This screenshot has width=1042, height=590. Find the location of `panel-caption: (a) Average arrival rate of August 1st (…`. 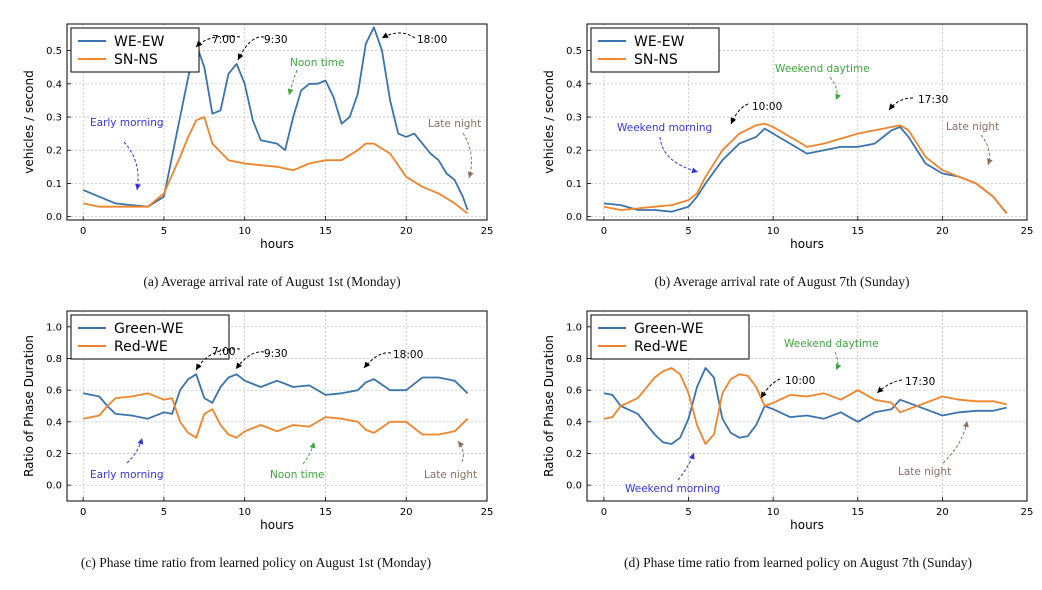

panel-caption: (a) Average arrival rate of August 1st (… is located at coordinates (271, 281).